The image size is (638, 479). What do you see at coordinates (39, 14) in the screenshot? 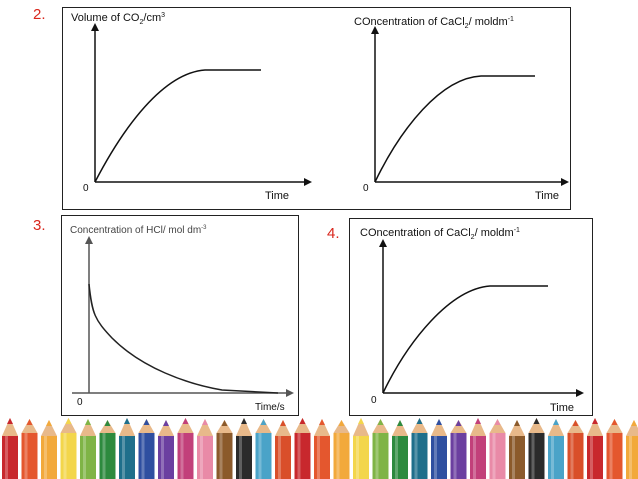
I see `item-number-2: 2.` at bounding box center [39, 14].